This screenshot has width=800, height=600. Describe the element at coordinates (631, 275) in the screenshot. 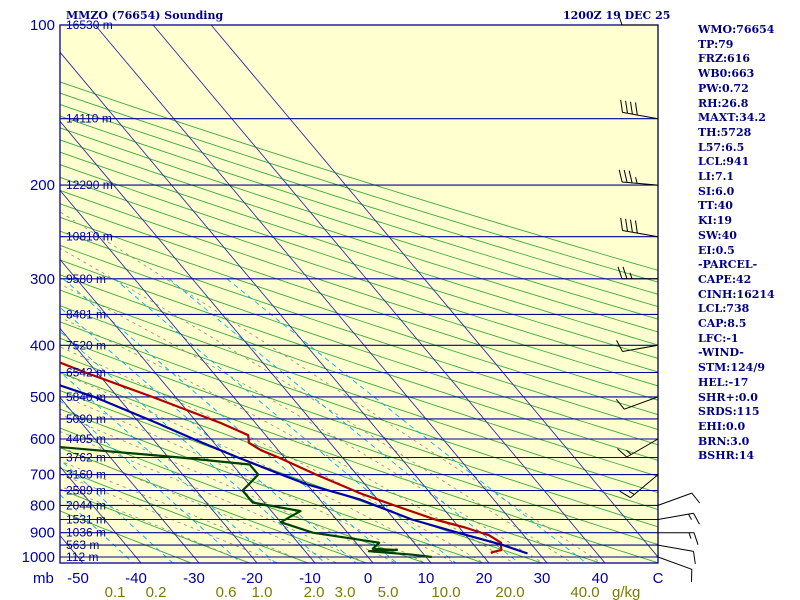

I see `wind-barb-half-feather` at that location.